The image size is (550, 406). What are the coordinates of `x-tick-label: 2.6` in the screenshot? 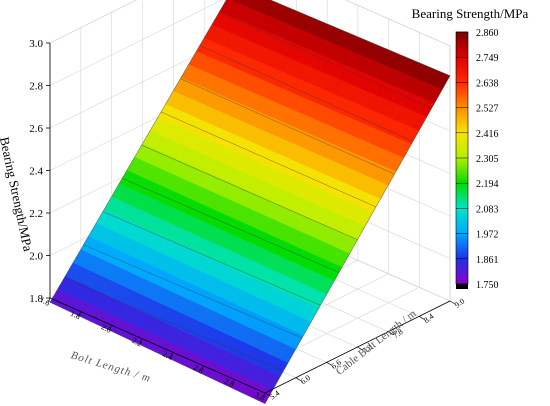 It's located at (198, 369).